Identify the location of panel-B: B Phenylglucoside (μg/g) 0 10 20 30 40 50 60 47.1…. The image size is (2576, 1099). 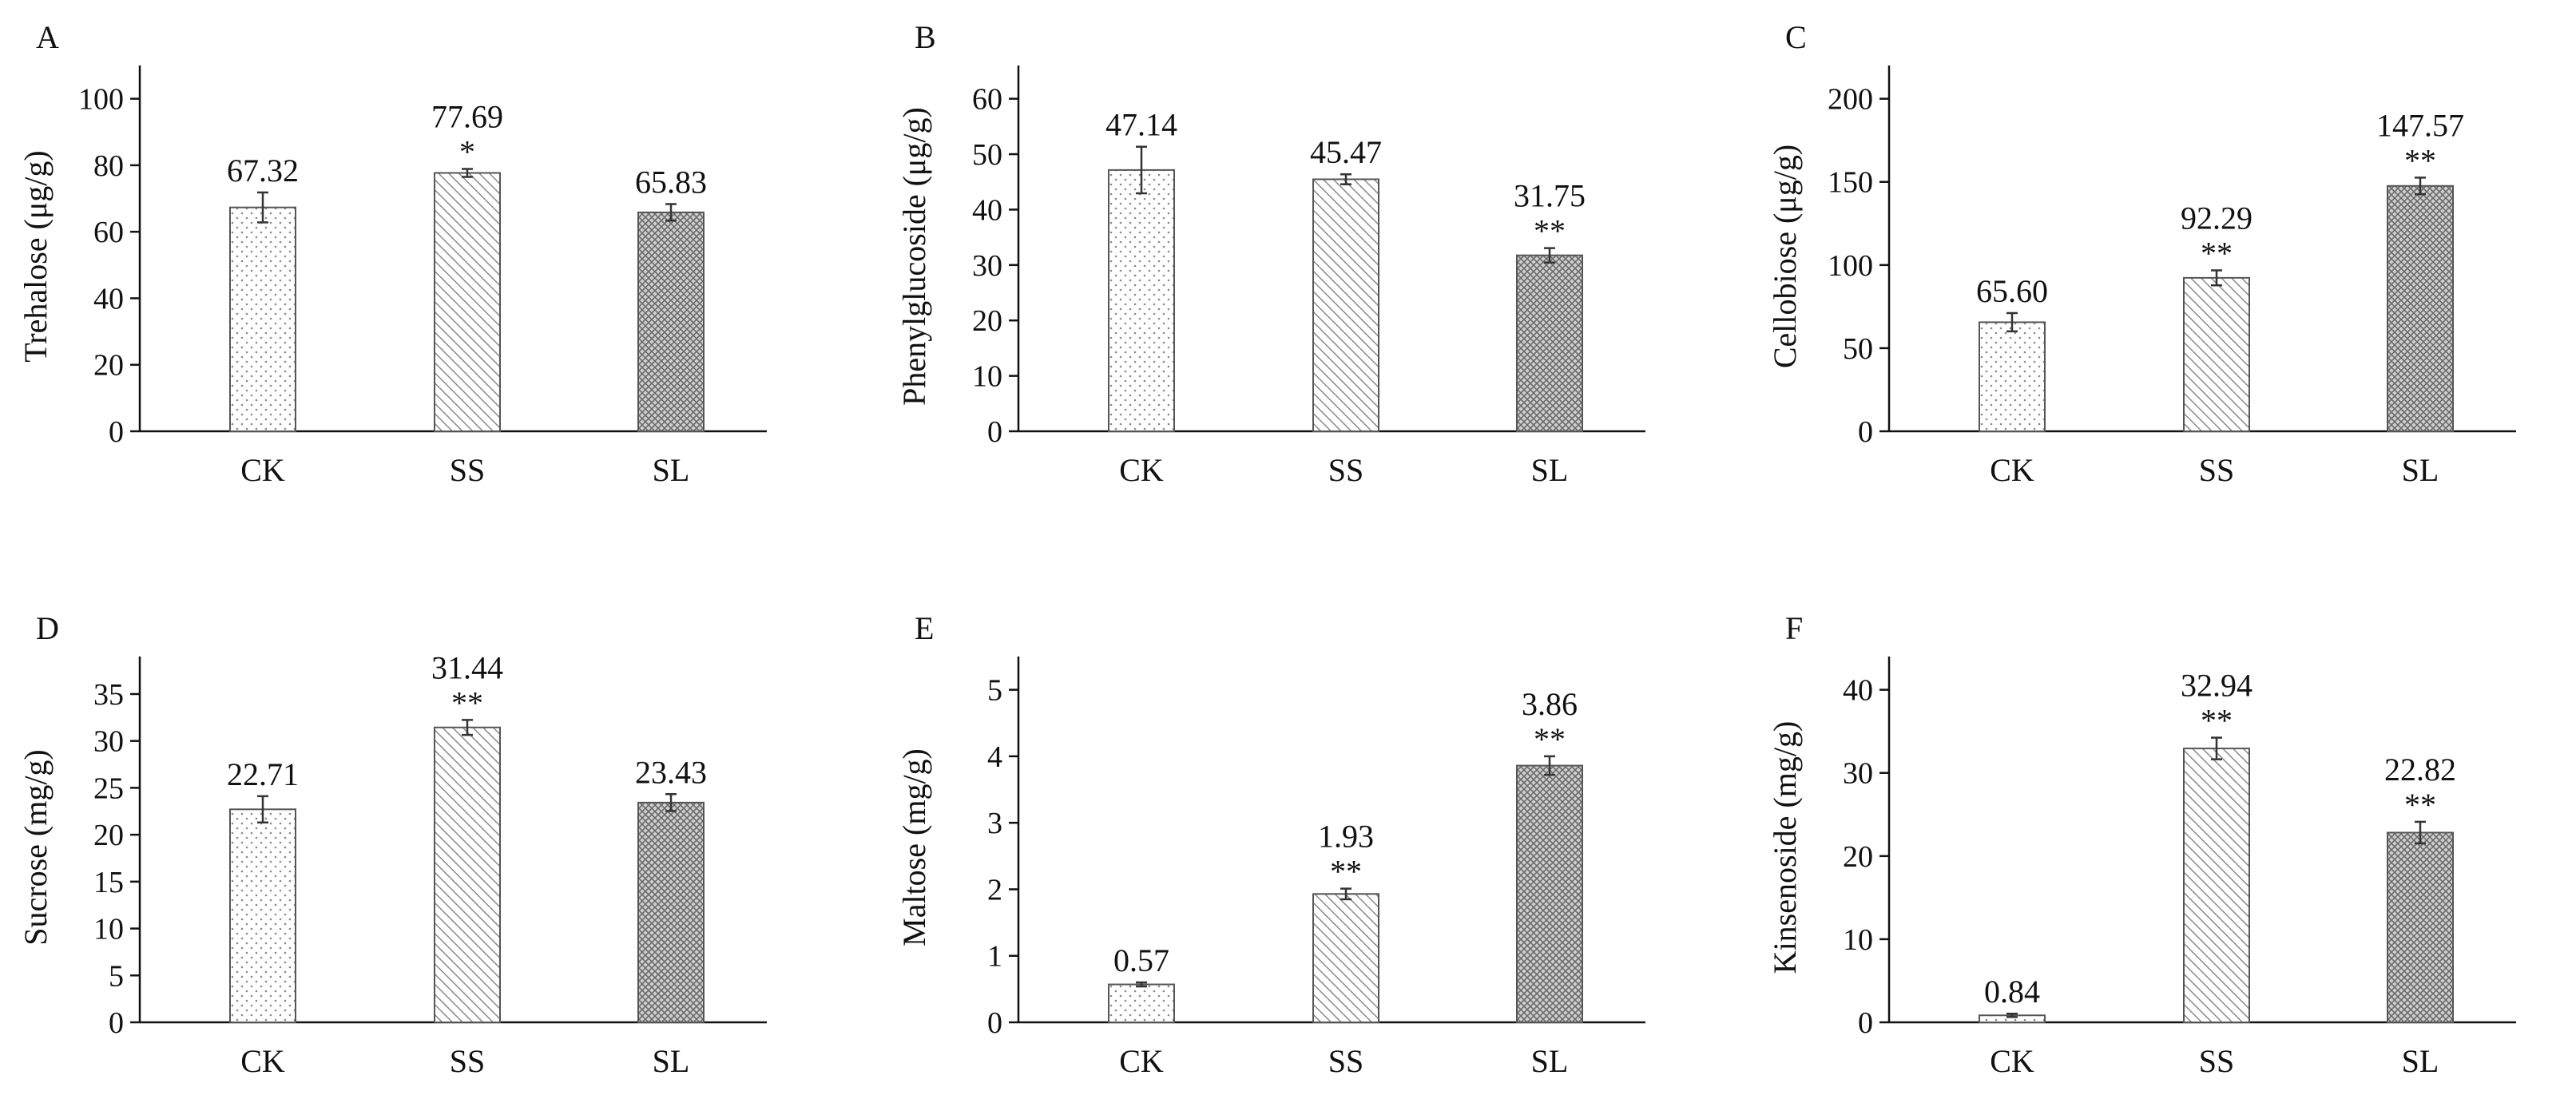
(1270, 253).